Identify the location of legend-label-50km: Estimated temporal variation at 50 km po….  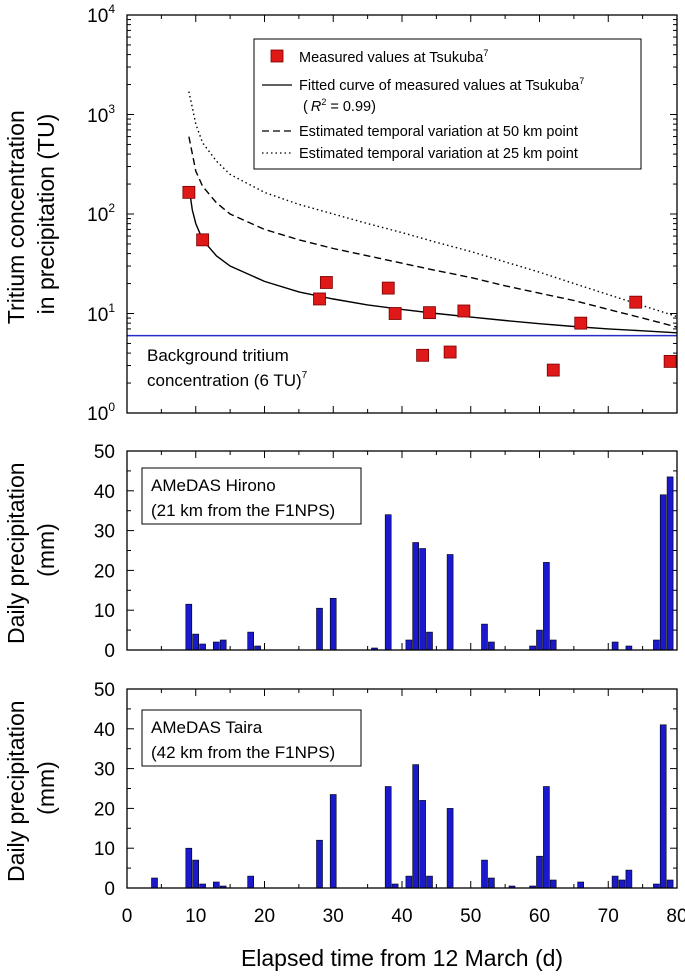
(438, 132).